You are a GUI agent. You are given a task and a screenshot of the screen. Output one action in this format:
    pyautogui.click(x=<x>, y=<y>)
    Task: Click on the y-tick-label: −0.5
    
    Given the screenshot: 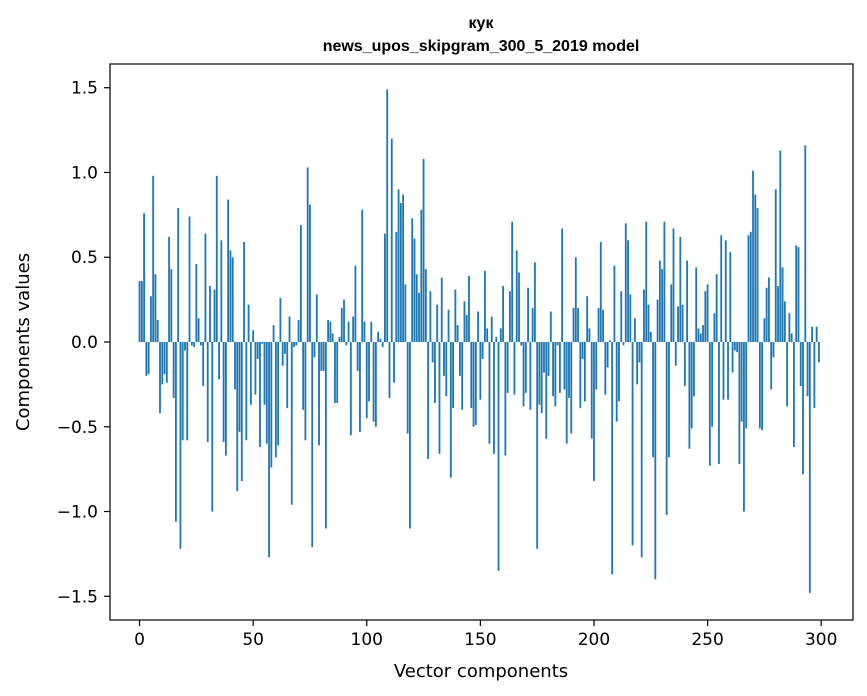 What is the action you would take?
    pyautogui.click(x=77, y=428)
    